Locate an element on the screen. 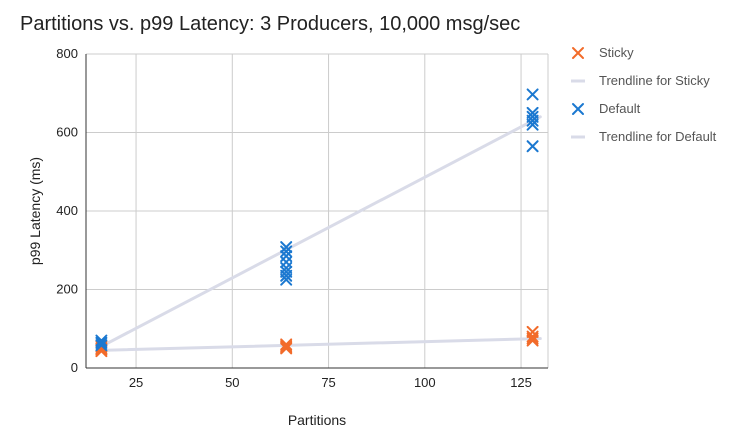 Image resolution: width=755 pixels, height=439 pixels. y-tick-label: 600 is located at coordinates (67, 132).